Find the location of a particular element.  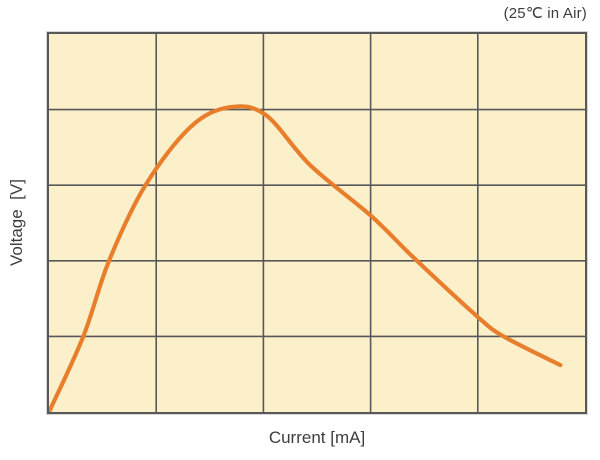

y-axis-label: Voltage [V] is located at coordinates (16, 223).